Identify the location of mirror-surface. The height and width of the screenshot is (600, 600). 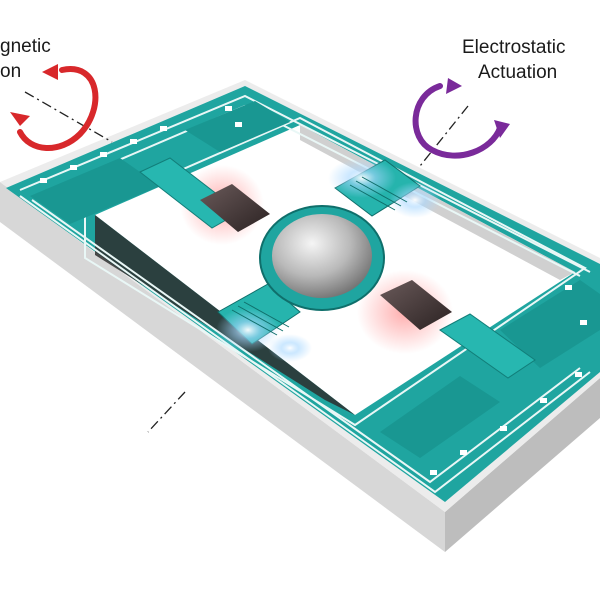
(322, 256).